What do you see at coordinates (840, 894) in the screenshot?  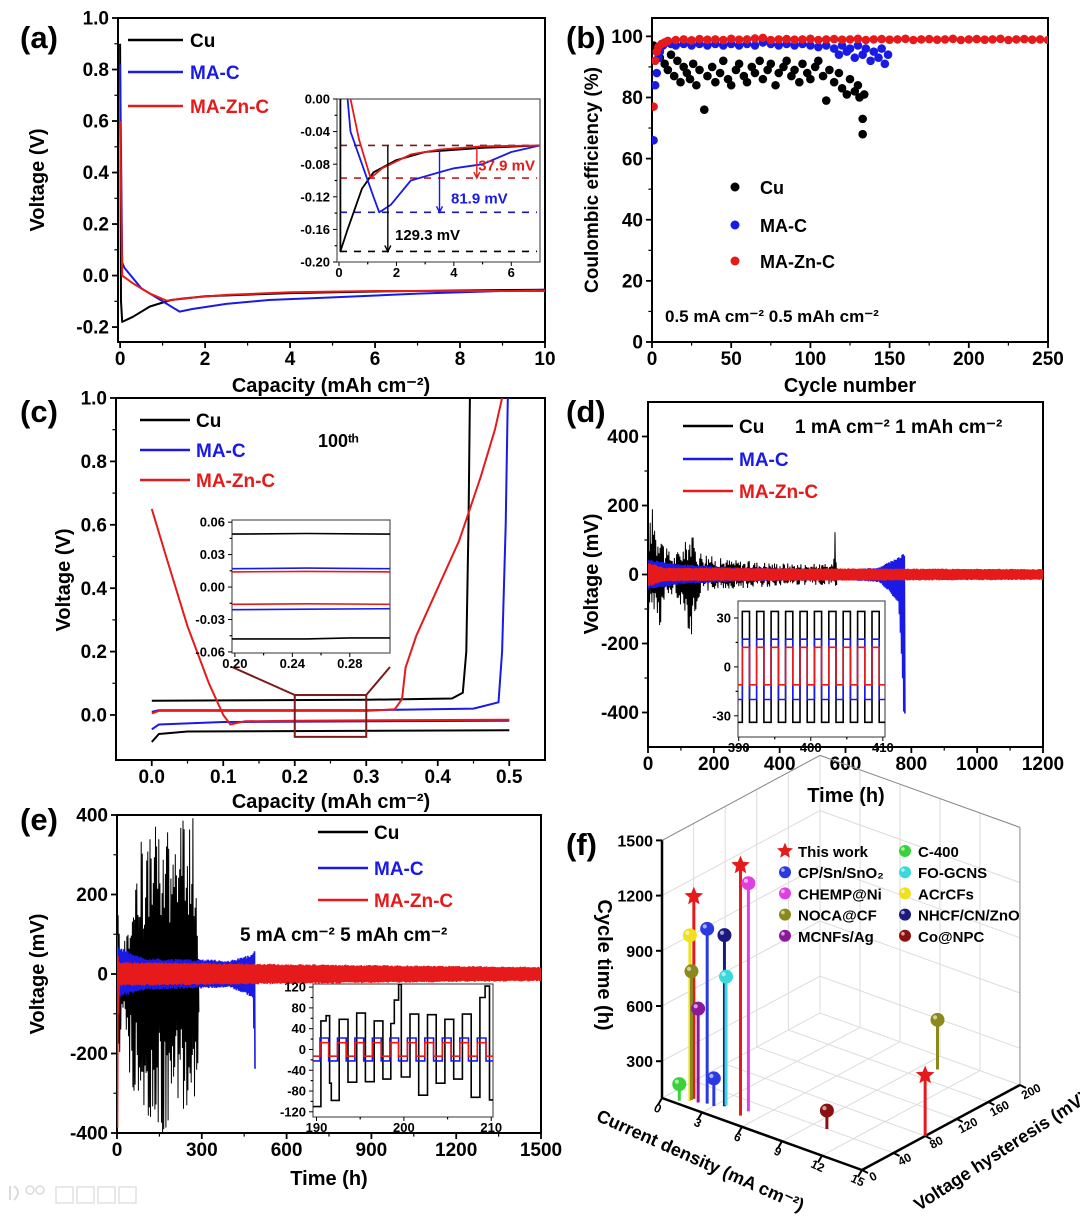 I see `legend-label: CHEMP@Ni` at bounding box center [840, 894].